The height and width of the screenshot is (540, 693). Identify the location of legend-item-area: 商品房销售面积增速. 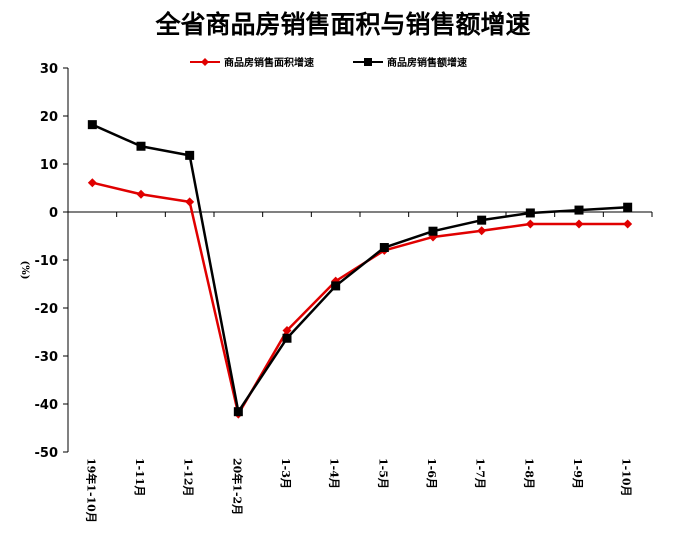
(252, 62).